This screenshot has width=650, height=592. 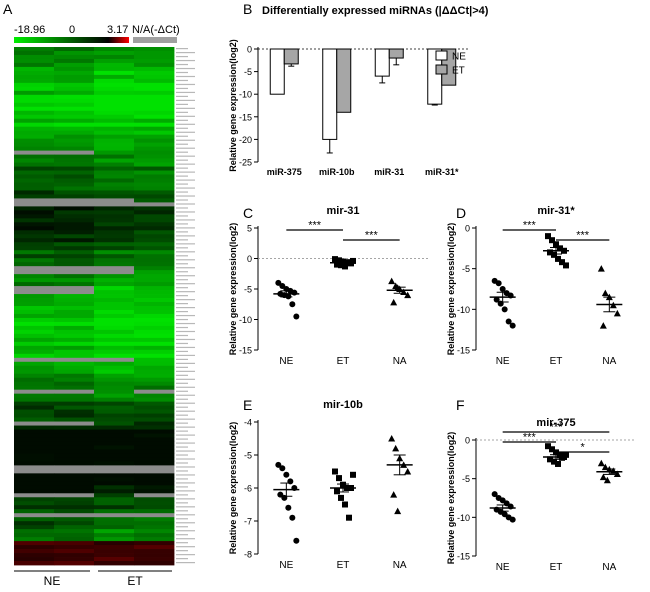 I want to click on scale-min-label: -18.96, so click(x=29, y=30).